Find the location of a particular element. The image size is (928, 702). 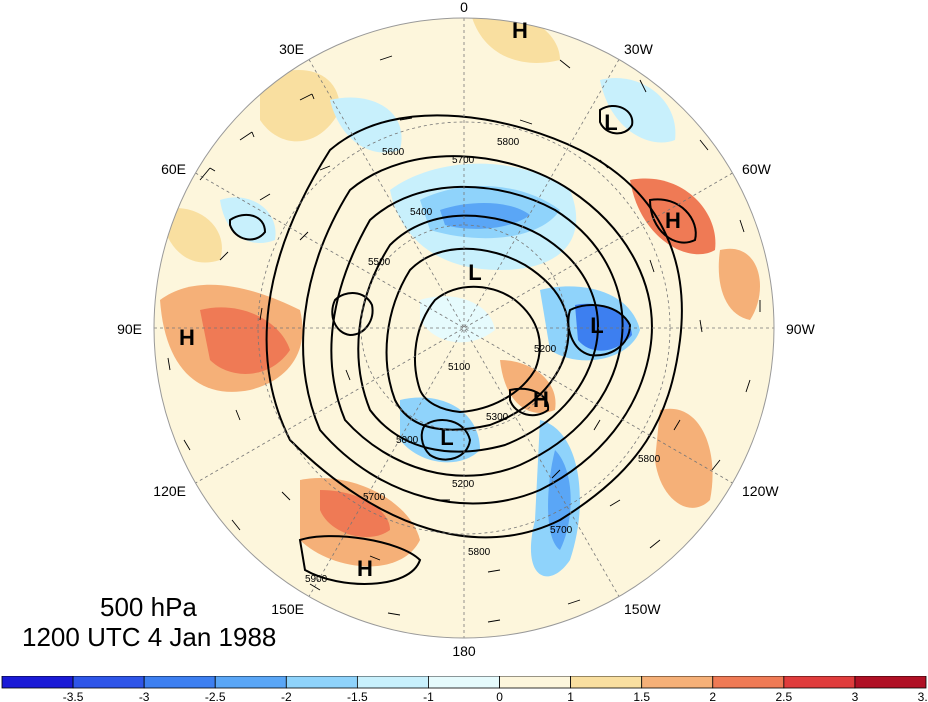

colorbar-tick-label: -3.5 is located at coordinates (73, 696).